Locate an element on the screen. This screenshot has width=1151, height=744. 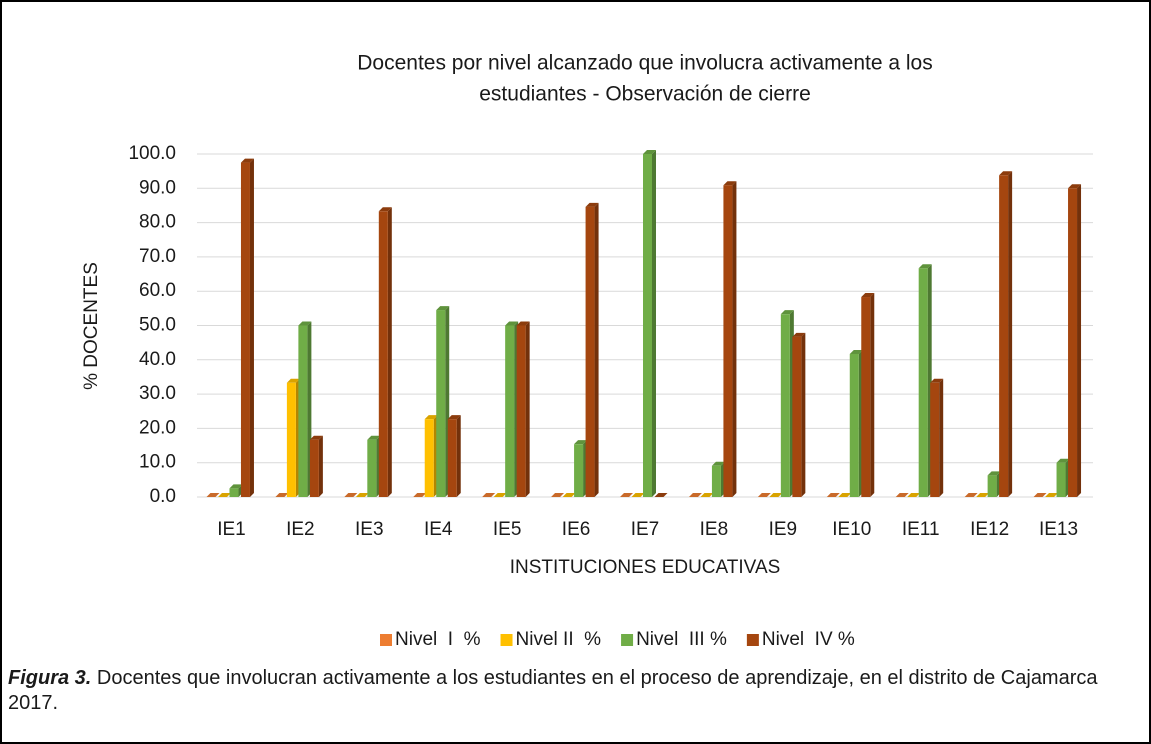
y-tick-label: 10.0 is located at coordinates (157, 462).